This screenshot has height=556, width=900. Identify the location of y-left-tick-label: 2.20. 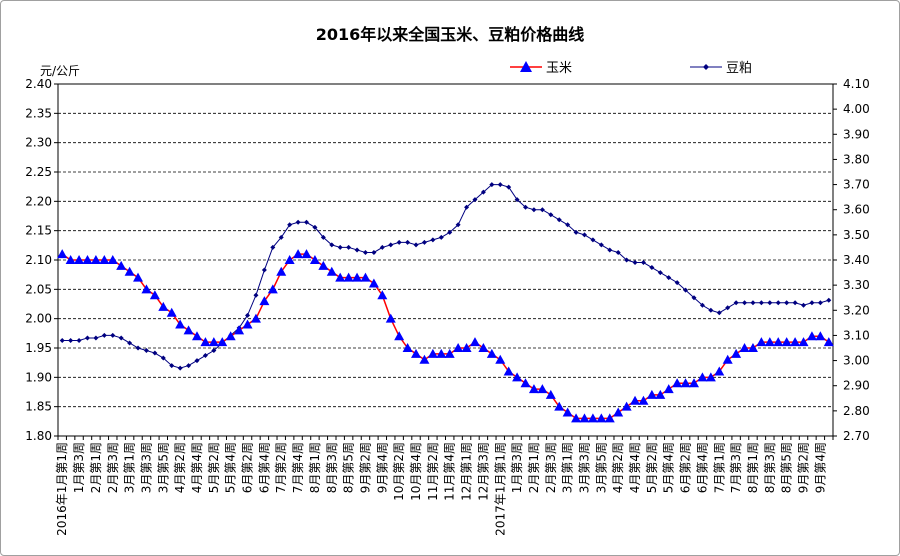
(38, 201).